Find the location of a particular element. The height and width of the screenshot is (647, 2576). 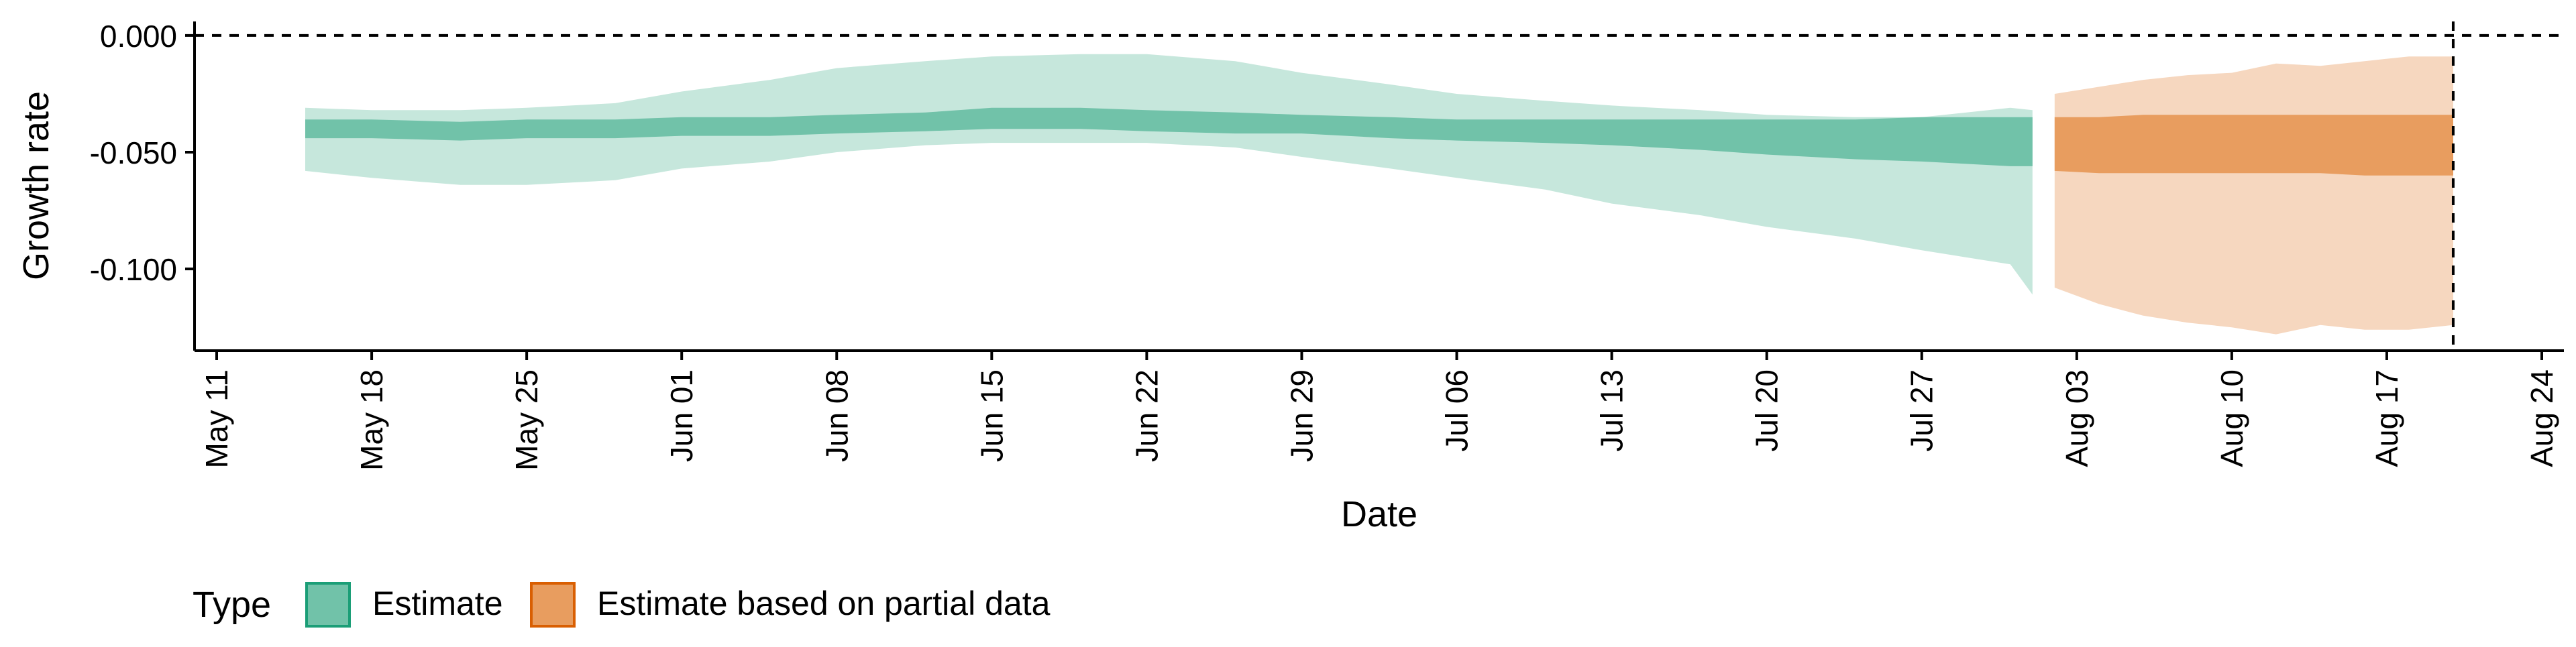

x-axis-title: Date is located at coordinates (1379, 514).